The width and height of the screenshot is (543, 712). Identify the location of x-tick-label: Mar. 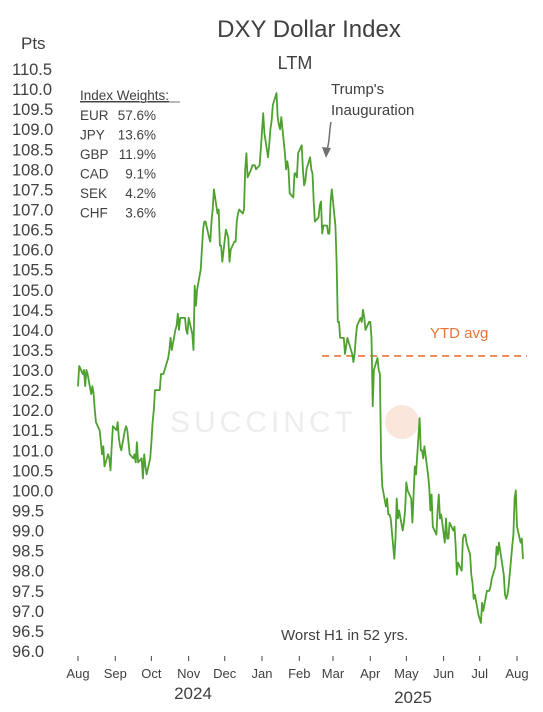
(333, 673).